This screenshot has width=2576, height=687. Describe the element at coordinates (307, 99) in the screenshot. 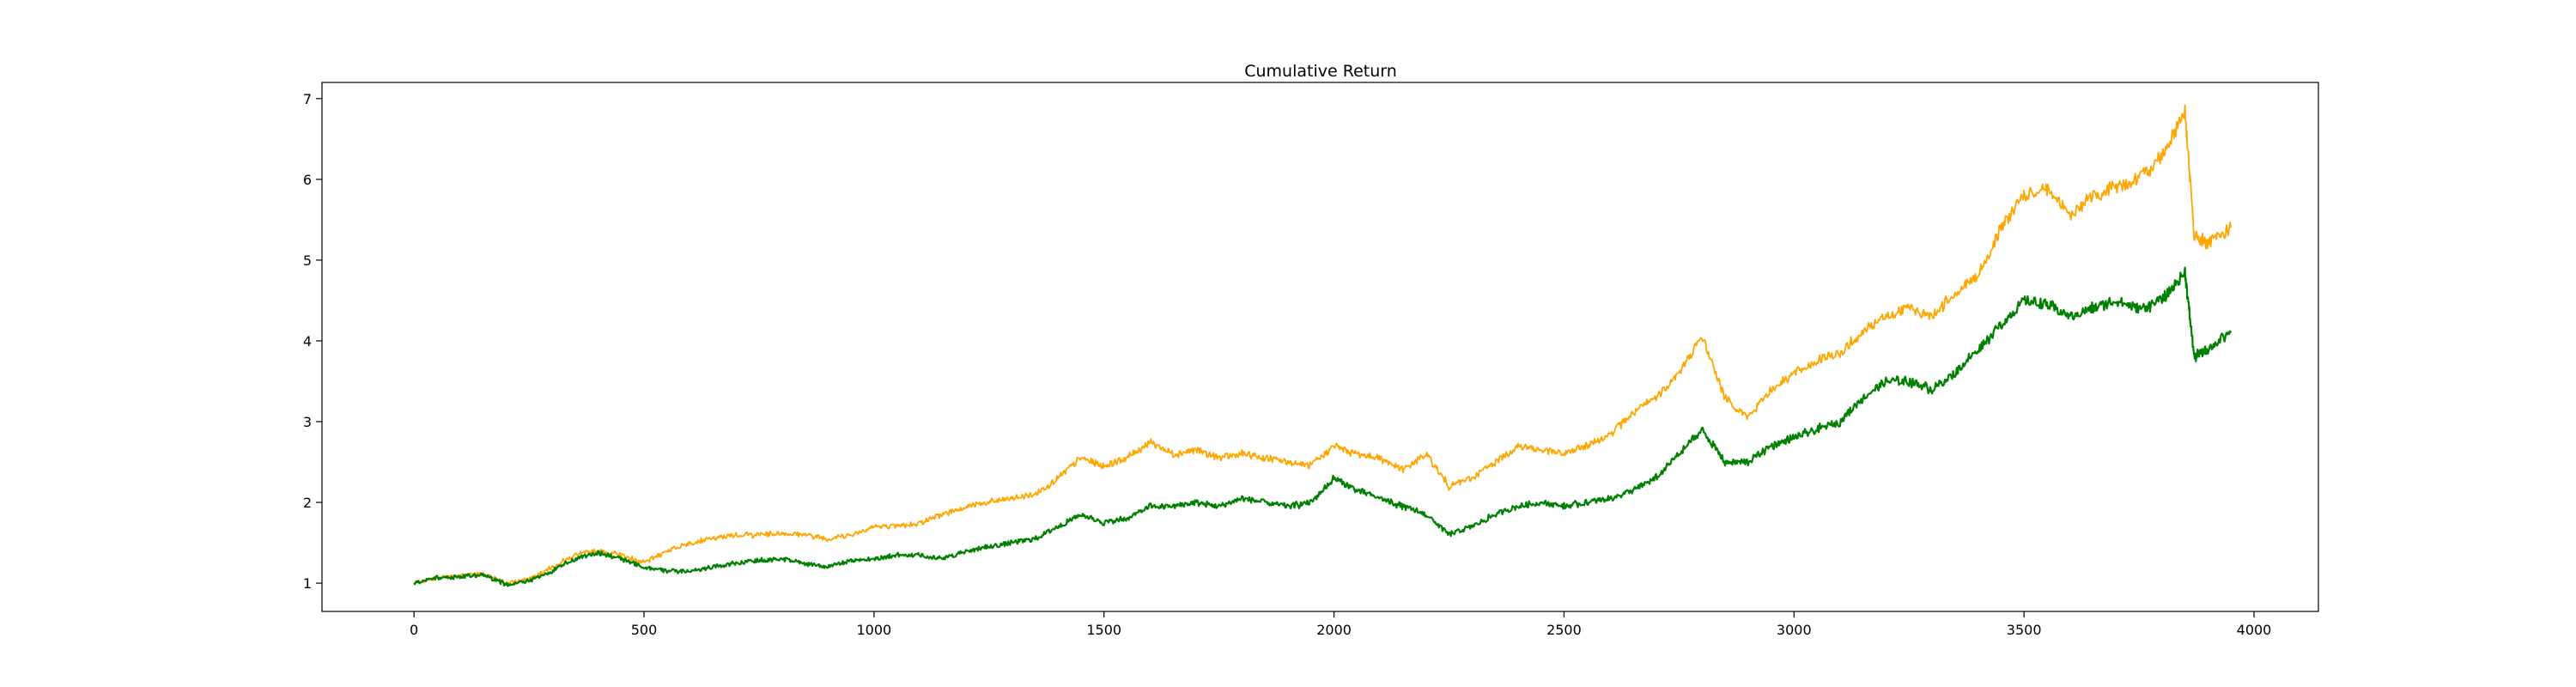

I see `y-tick-label: 7` at that location.